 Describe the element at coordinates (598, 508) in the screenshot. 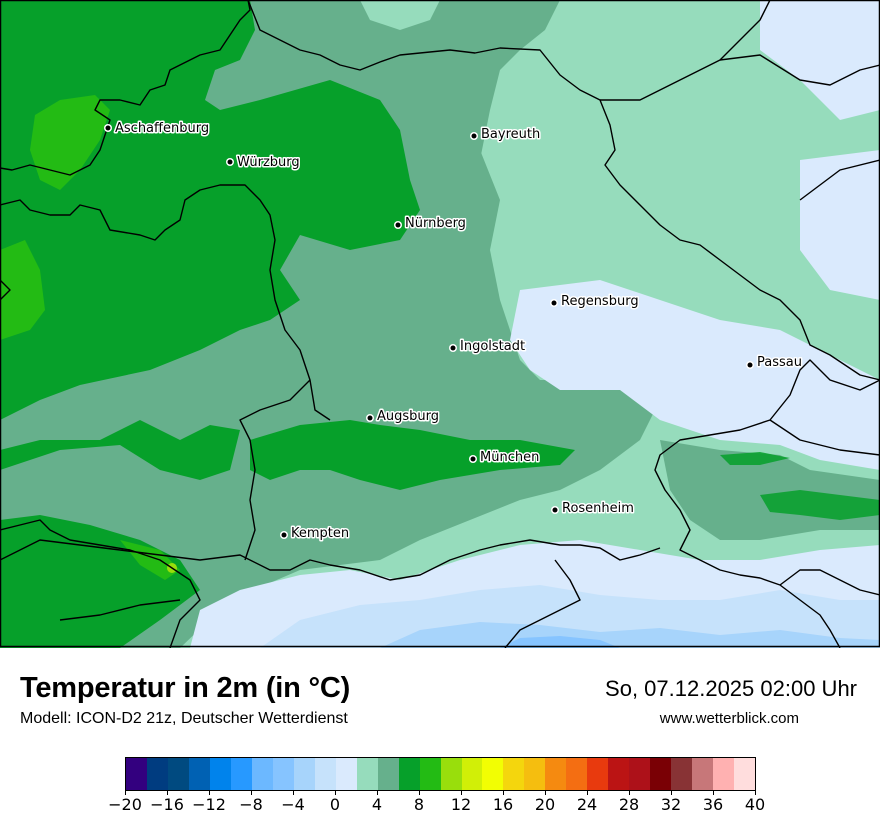

I see `svg-text: Rosenheim` at that location.